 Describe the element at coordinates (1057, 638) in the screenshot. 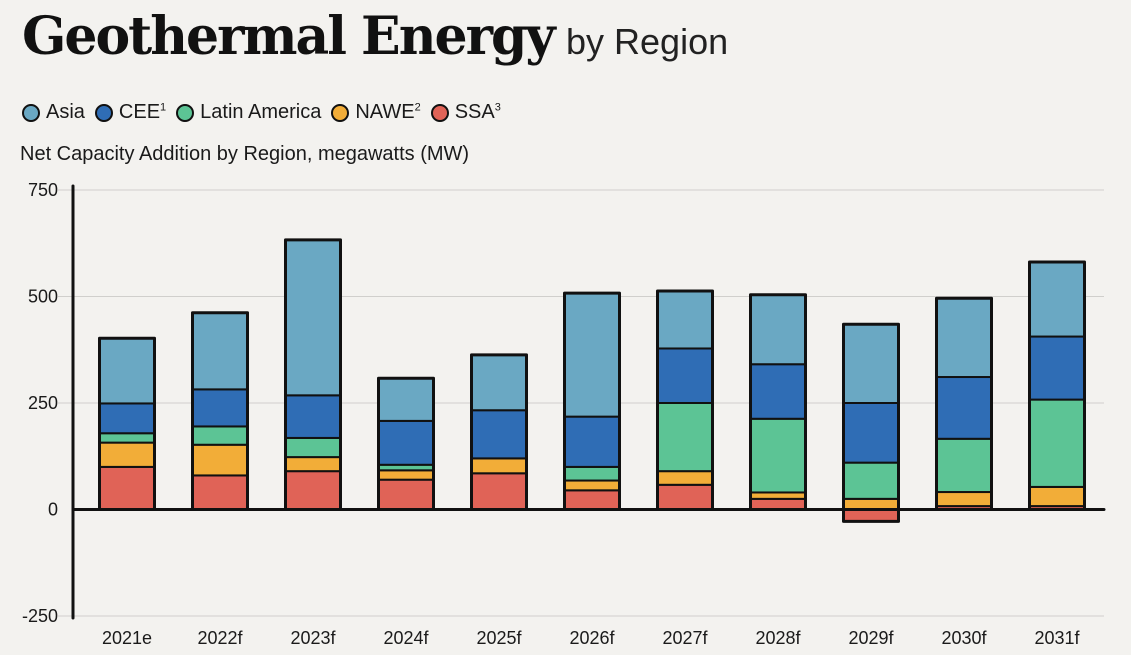

I see `x-tick-label-2031f: 2031f` at that location.